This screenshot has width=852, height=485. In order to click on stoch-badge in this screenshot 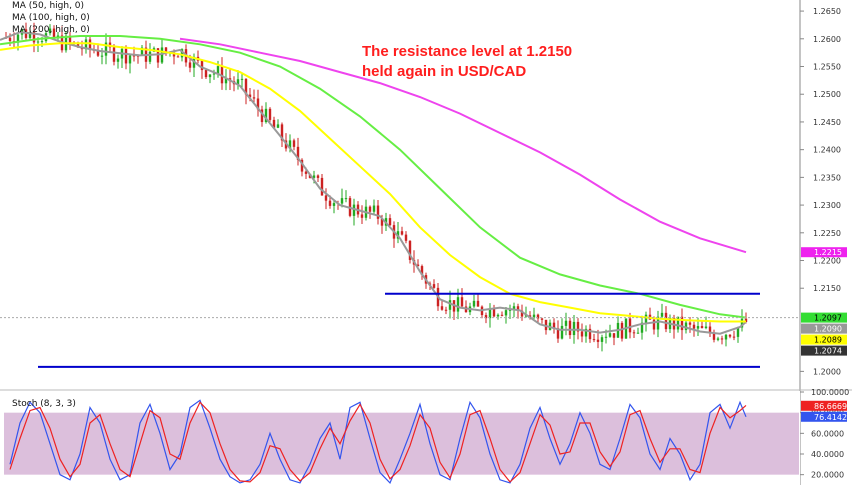, I will do `click(824, 416)`.